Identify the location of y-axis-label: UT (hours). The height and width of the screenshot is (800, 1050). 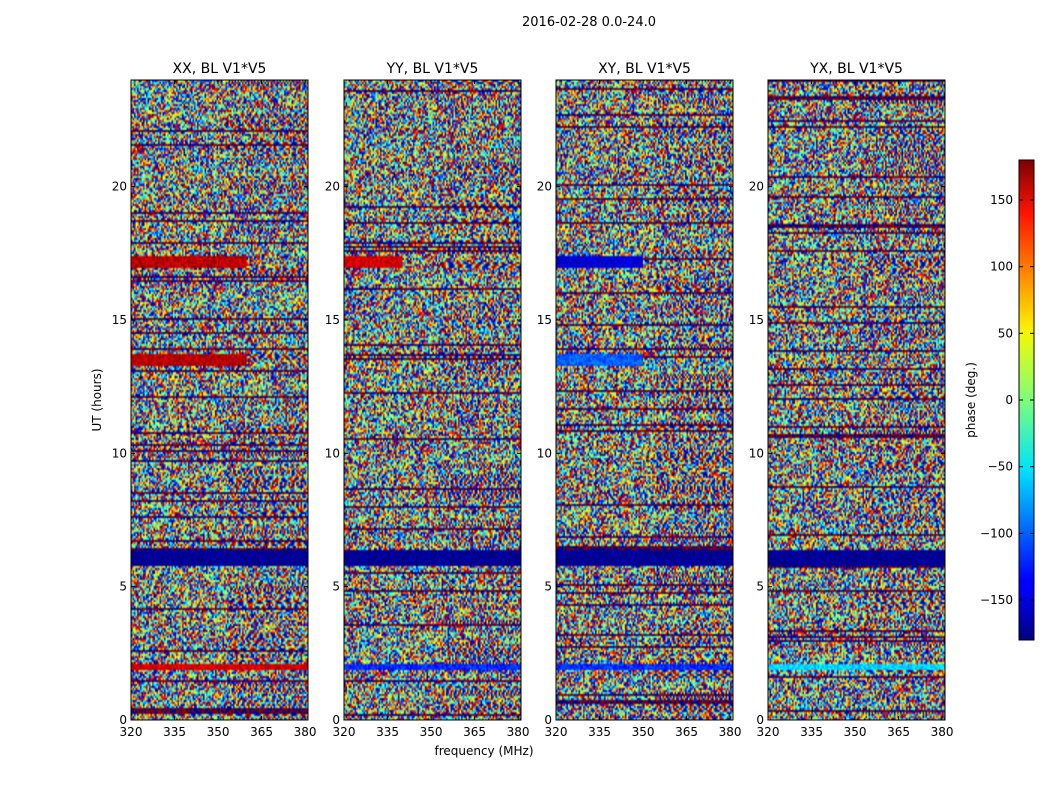
(97, 399).